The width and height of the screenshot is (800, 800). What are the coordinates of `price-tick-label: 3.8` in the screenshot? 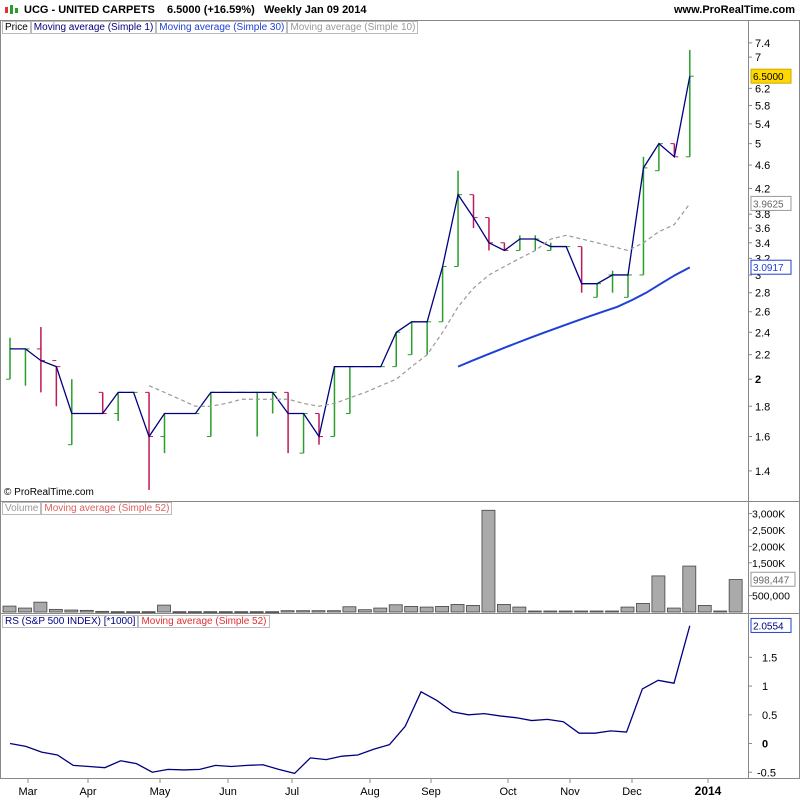 It's located at (762, 215).